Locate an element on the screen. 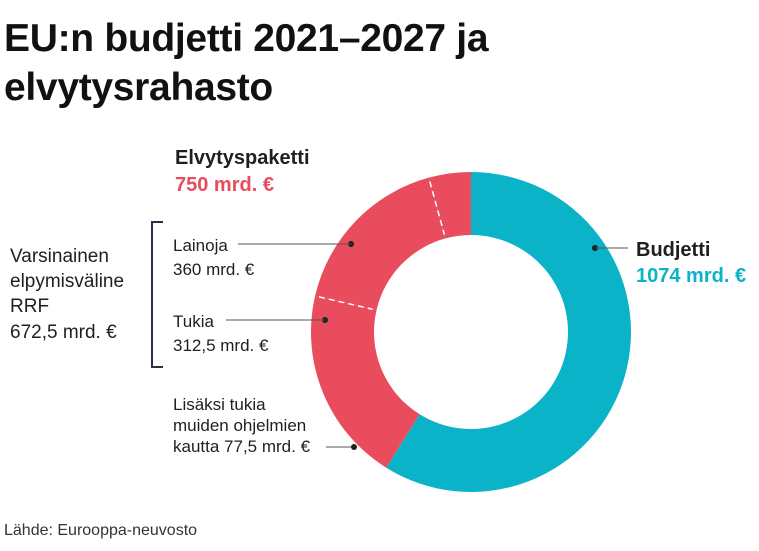 The height and width of the screenshot is (551, 759). rrf-bracket is located at coordinates (157, 294).